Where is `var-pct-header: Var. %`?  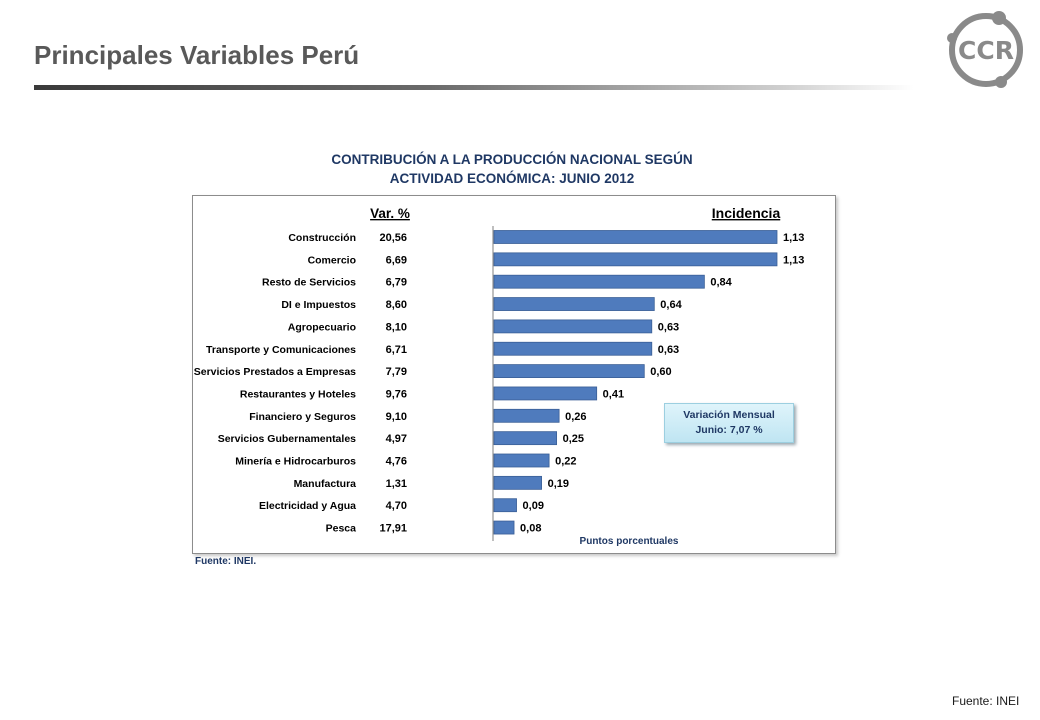
var-pct-header: Var. % is located at coordinates (390, 213).